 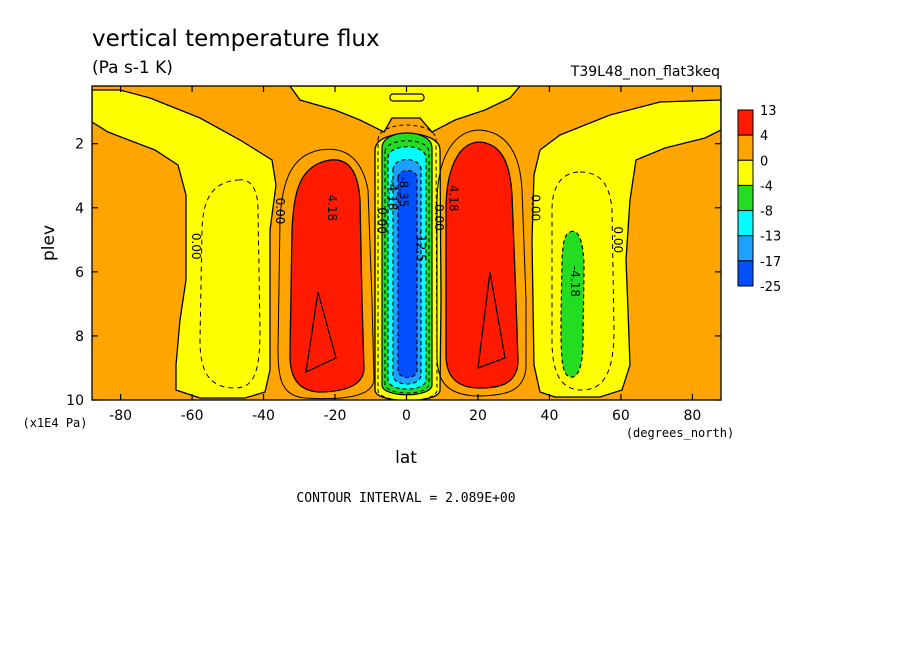 I want to click on x-axis-label: lat, so click(x=406, y=458).